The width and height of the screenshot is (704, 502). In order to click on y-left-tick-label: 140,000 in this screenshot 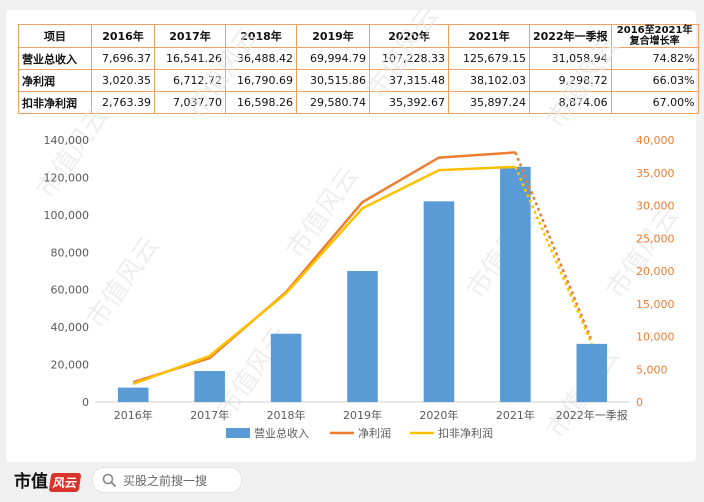, I will do `click(67, 140)`.